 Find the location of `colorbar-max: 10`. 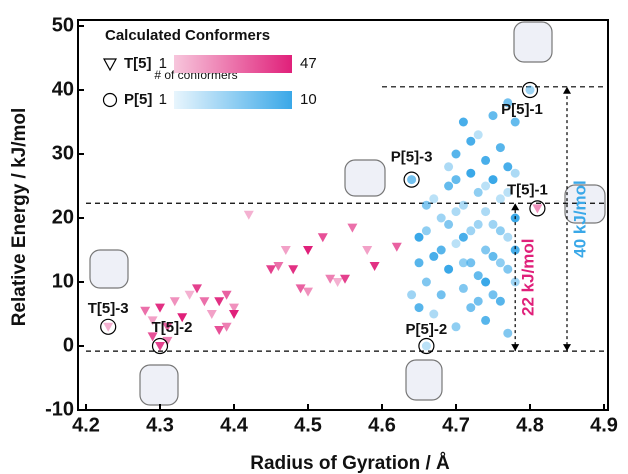

colorbar-max: 10 is located at coordinates (308, 99).